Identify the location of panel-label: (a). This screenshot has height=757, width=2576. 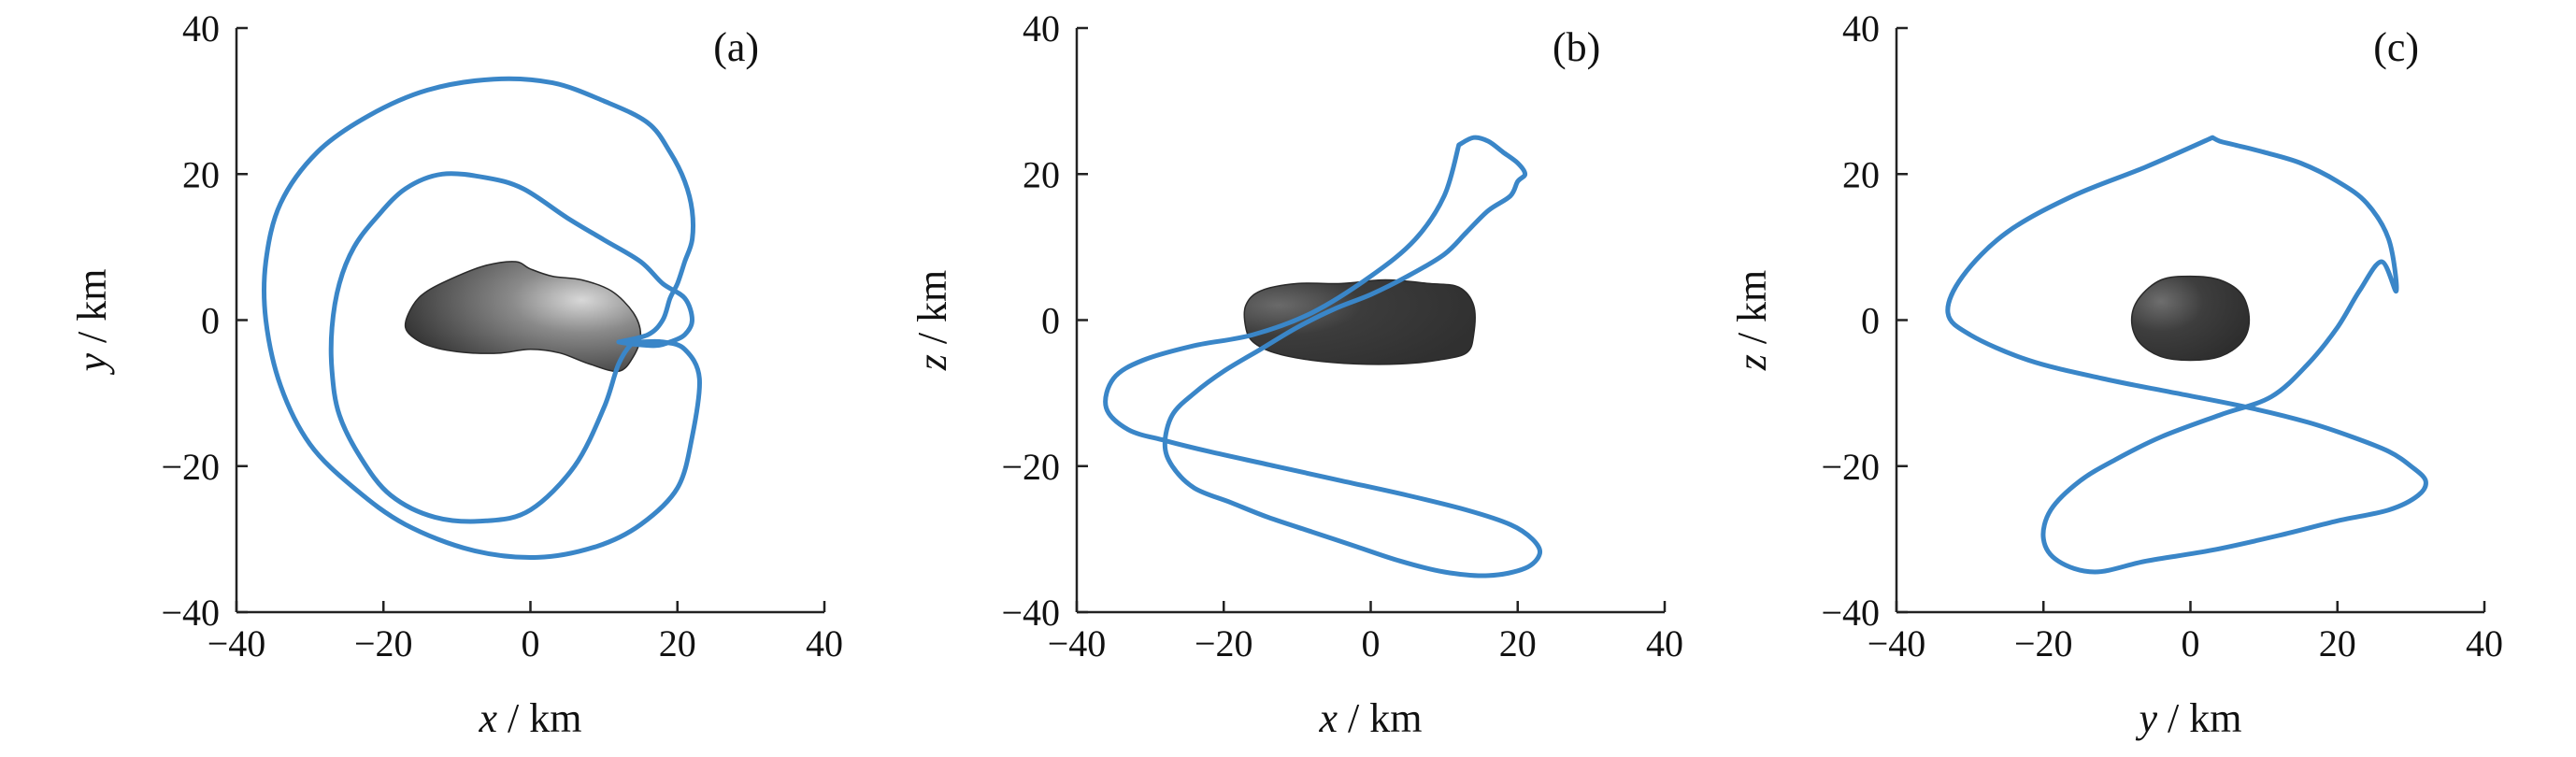
(736, 47).